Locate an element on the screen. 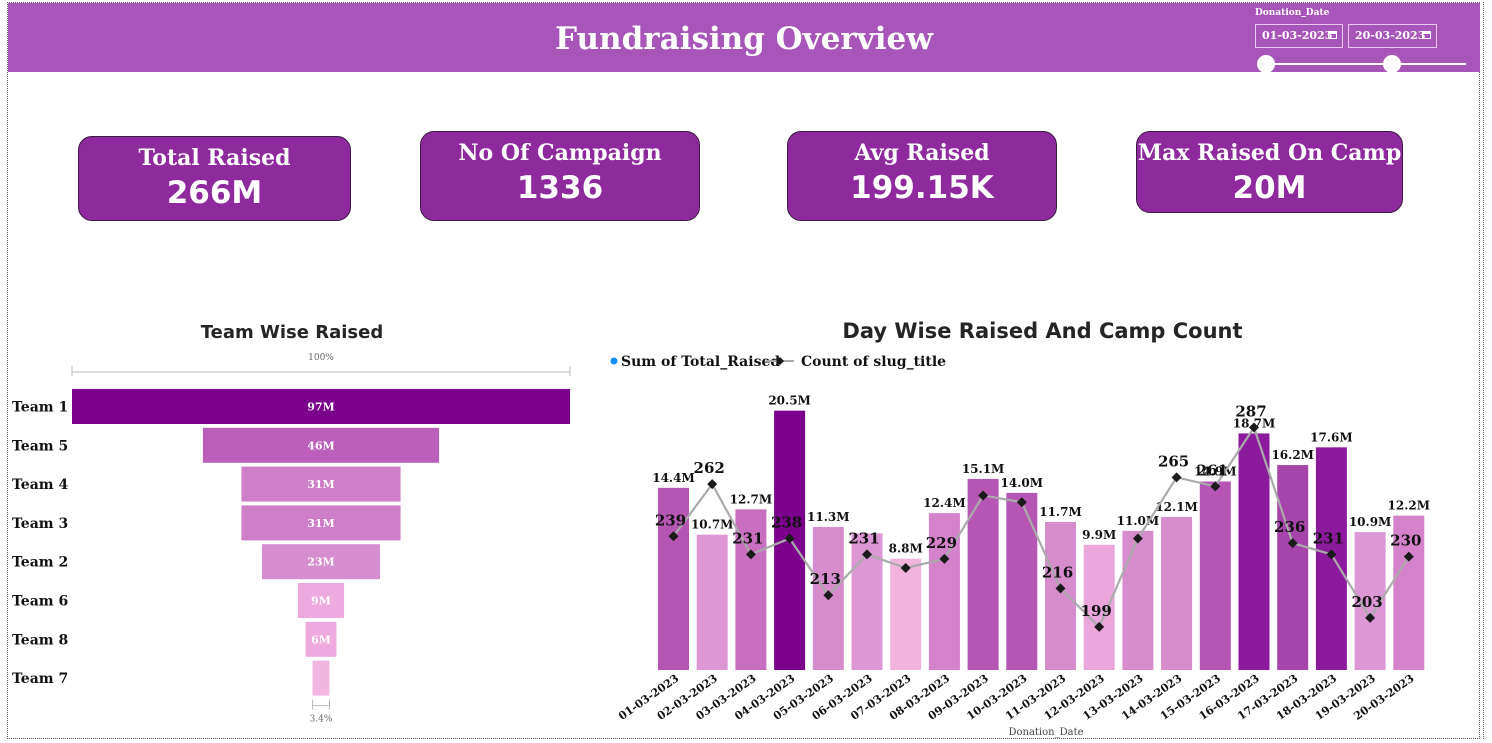  kpi-card-max-raised: Max Raised On Camp 20M is located at coordinates (1269, 172).